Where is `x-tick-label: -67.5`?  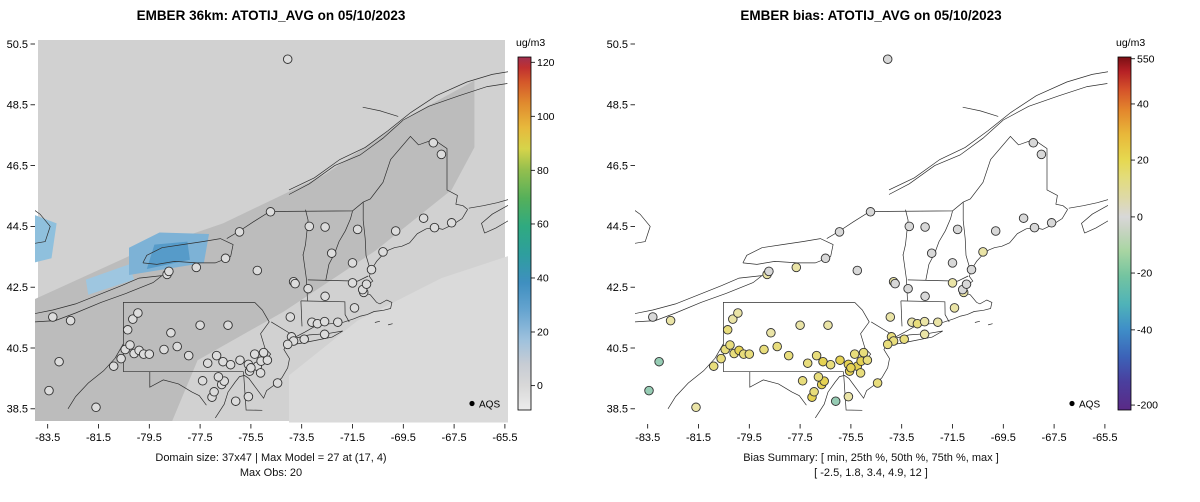
x-tick-label: -67.5 is located at coordinates (454, 438).